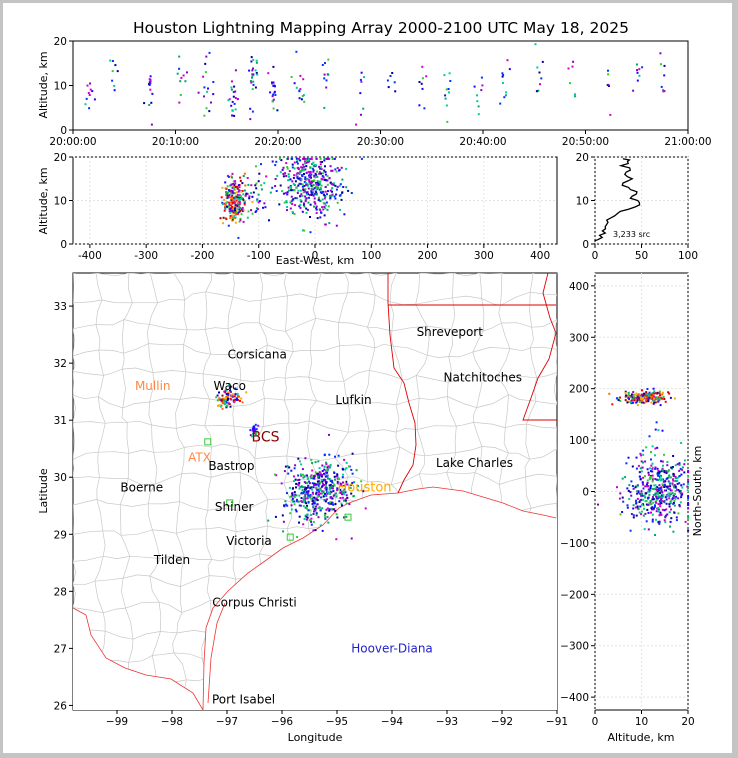 Image resolution: width=738 pixels, height=758 pixels. What do you see at coordinates (579, 338) in the screenshot?
I see `altitude-ns-y-tick-label: 300` at bounding box center [579, 338].